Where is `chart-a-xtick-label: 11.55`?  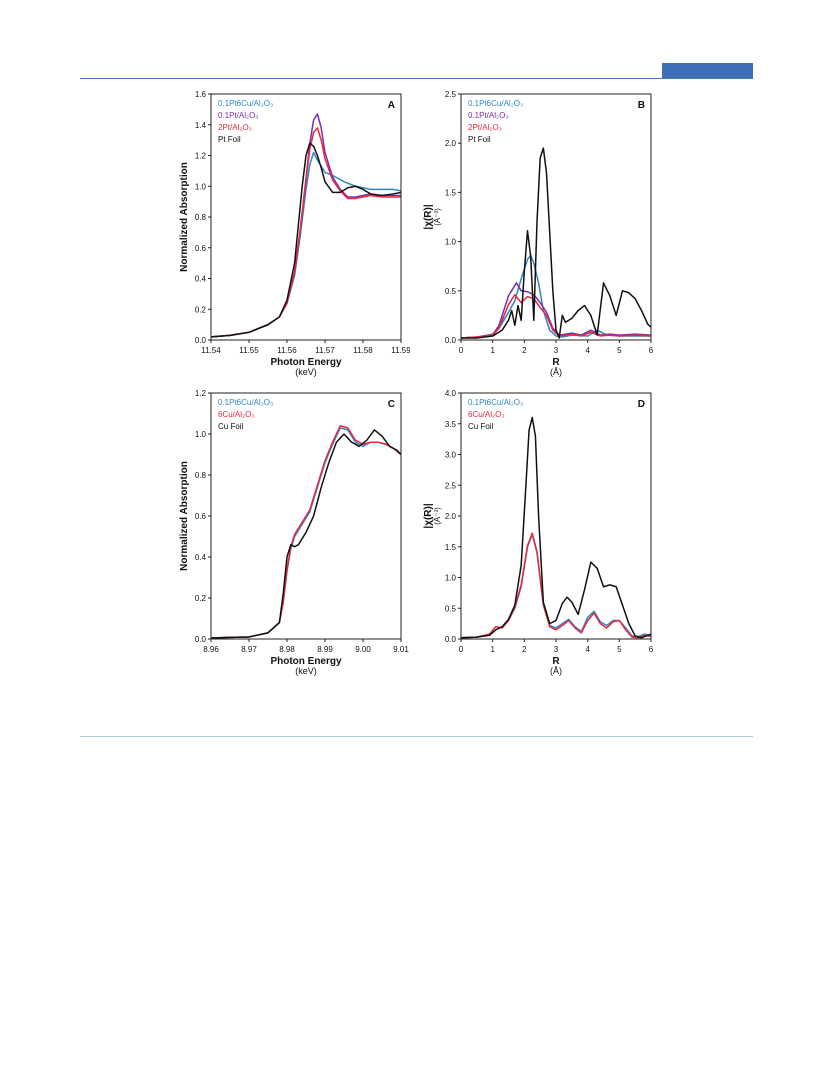
chart-a-xtick-label: 11.55 is located at coordinates (249, 350).